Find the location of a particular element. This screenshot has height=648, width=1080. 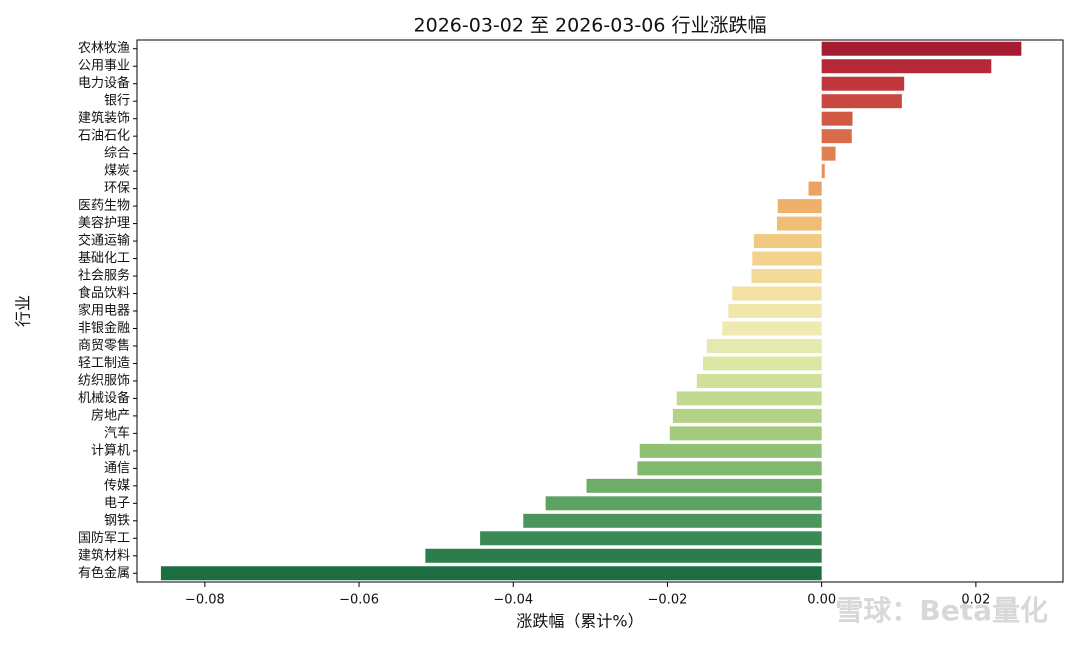

y-tick-label: 社会服务 is located at coordinates (104, 276).